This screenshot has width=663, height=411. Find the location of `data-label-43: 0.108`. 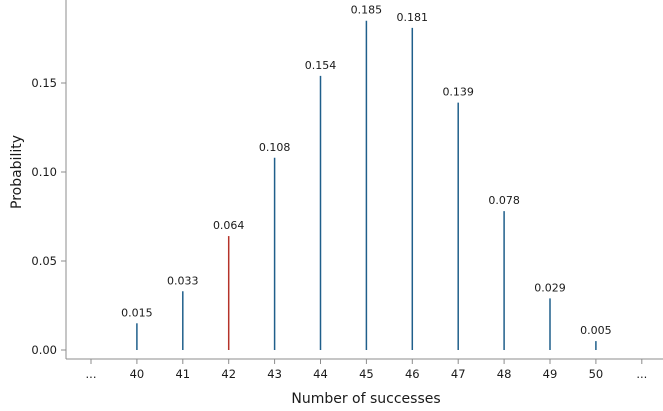

data-label-43: 0.108 is located at coordinates (275, 147).